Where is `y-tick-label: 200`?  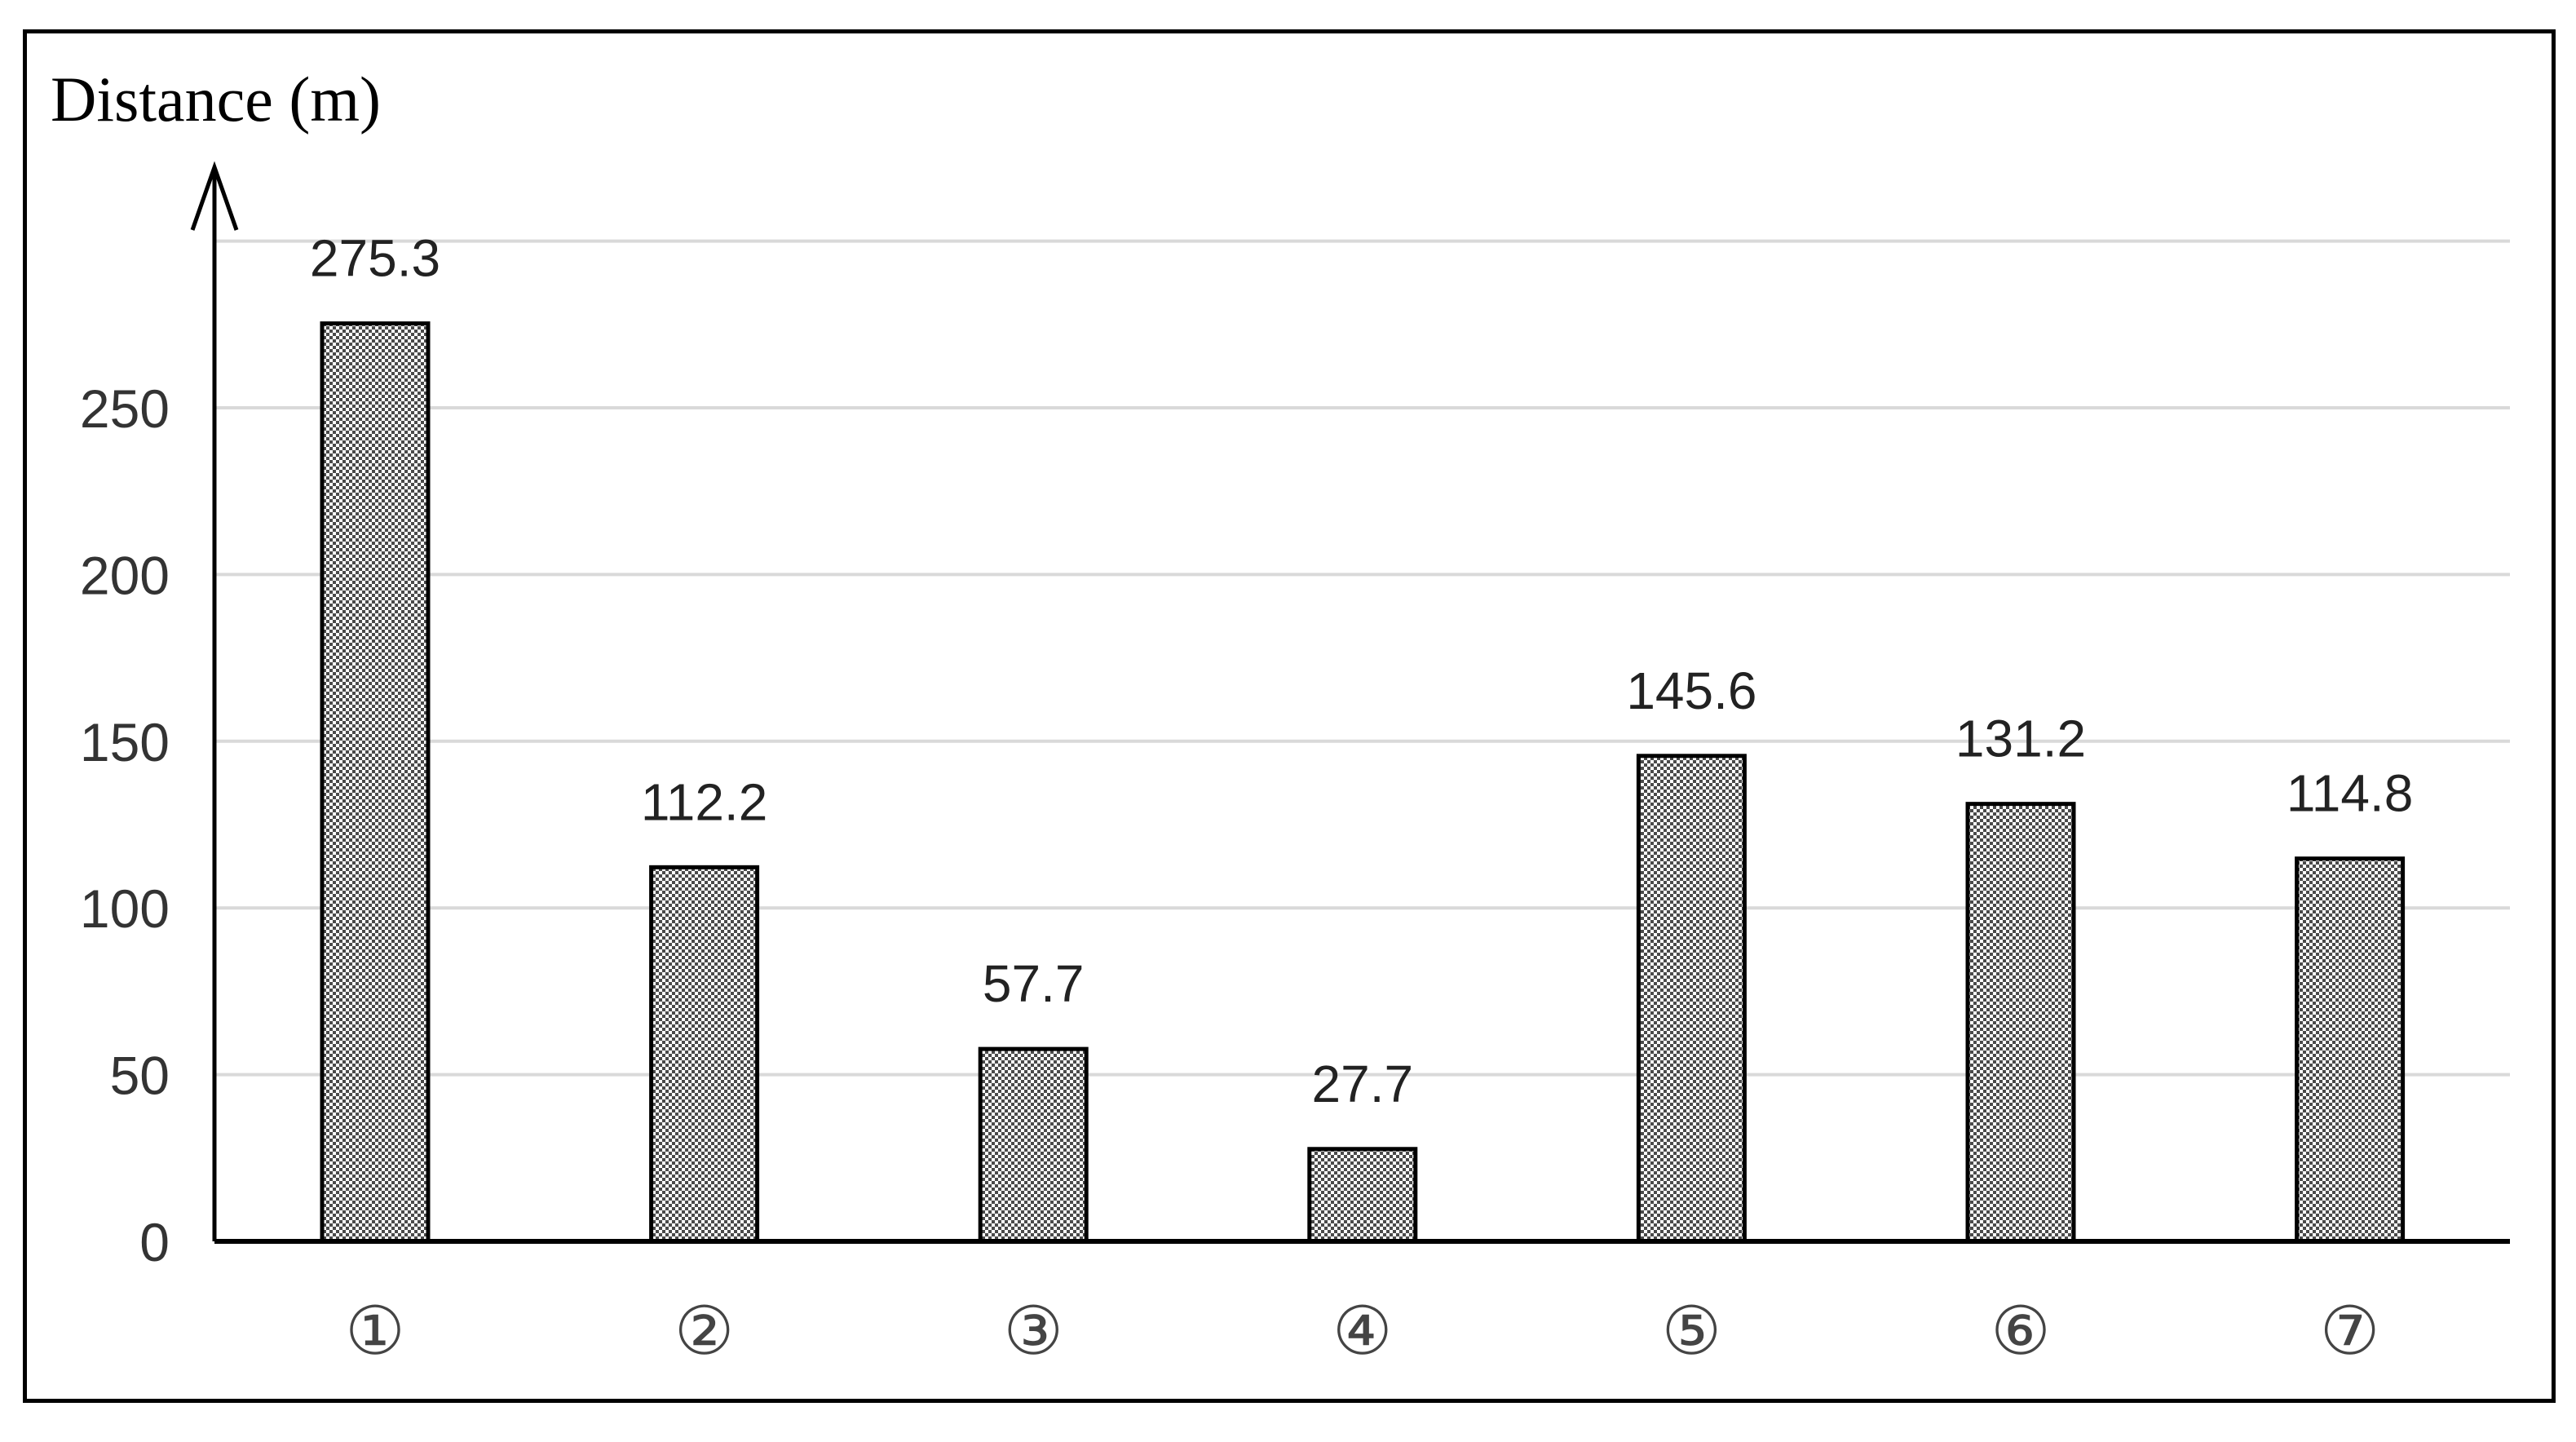 y-tick-label: 200 is located at coordinates (125, 575).